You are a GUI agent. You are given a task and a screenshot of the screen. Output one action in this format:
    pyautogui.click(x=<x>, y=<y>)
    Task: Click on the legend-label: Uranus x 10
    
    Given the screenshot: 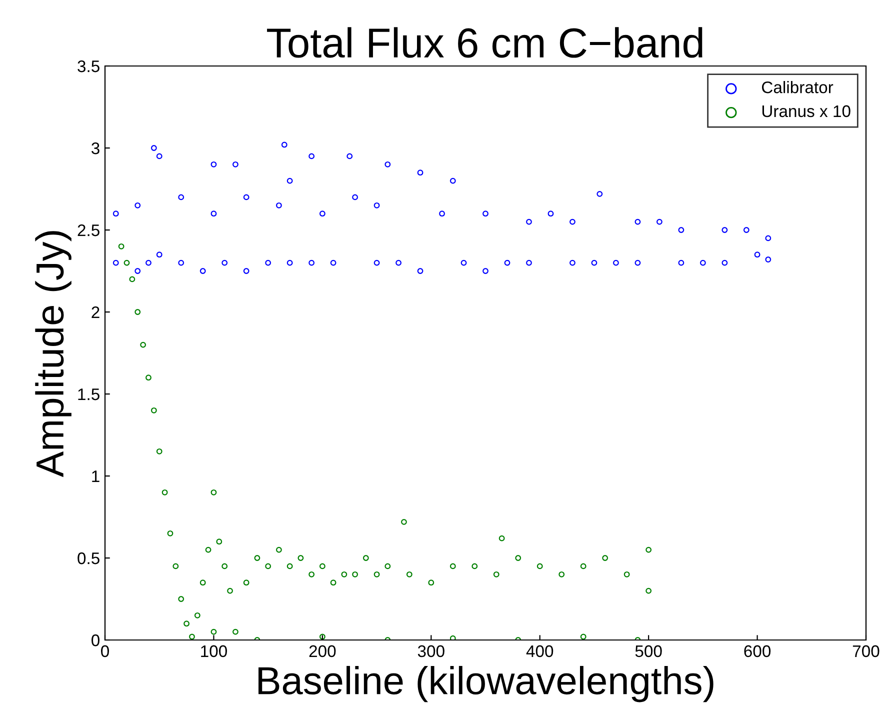 What is the action you would take?
    pyautogui.click(x=806, y=111)
    